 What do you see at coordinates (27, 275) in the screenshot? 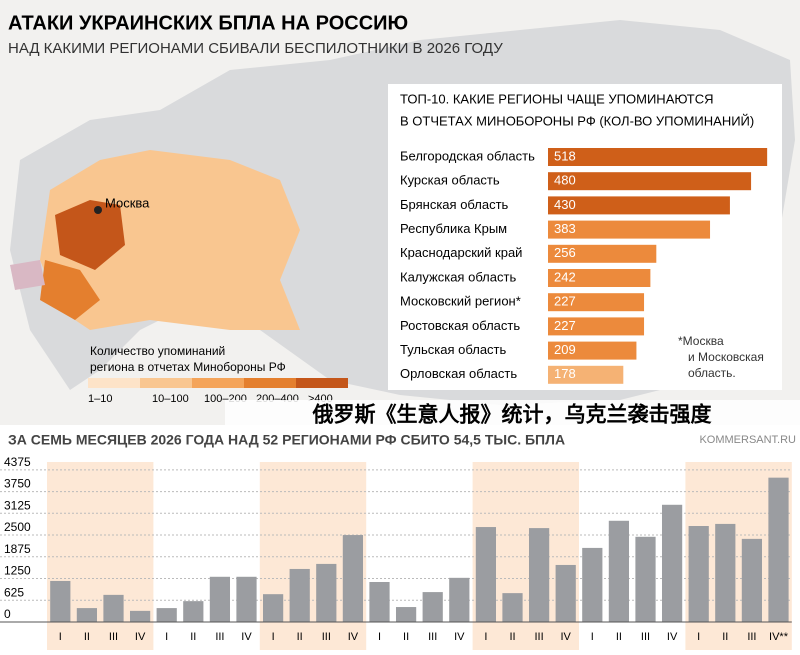
I see `map-crimea` at bounding box center [27, 275].